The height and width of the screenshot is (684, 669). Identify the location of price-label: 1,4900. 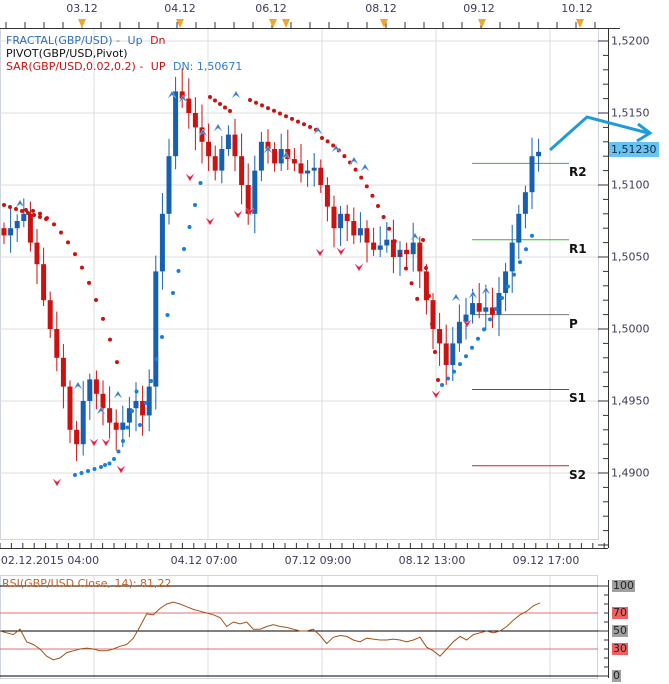
(630, 473).